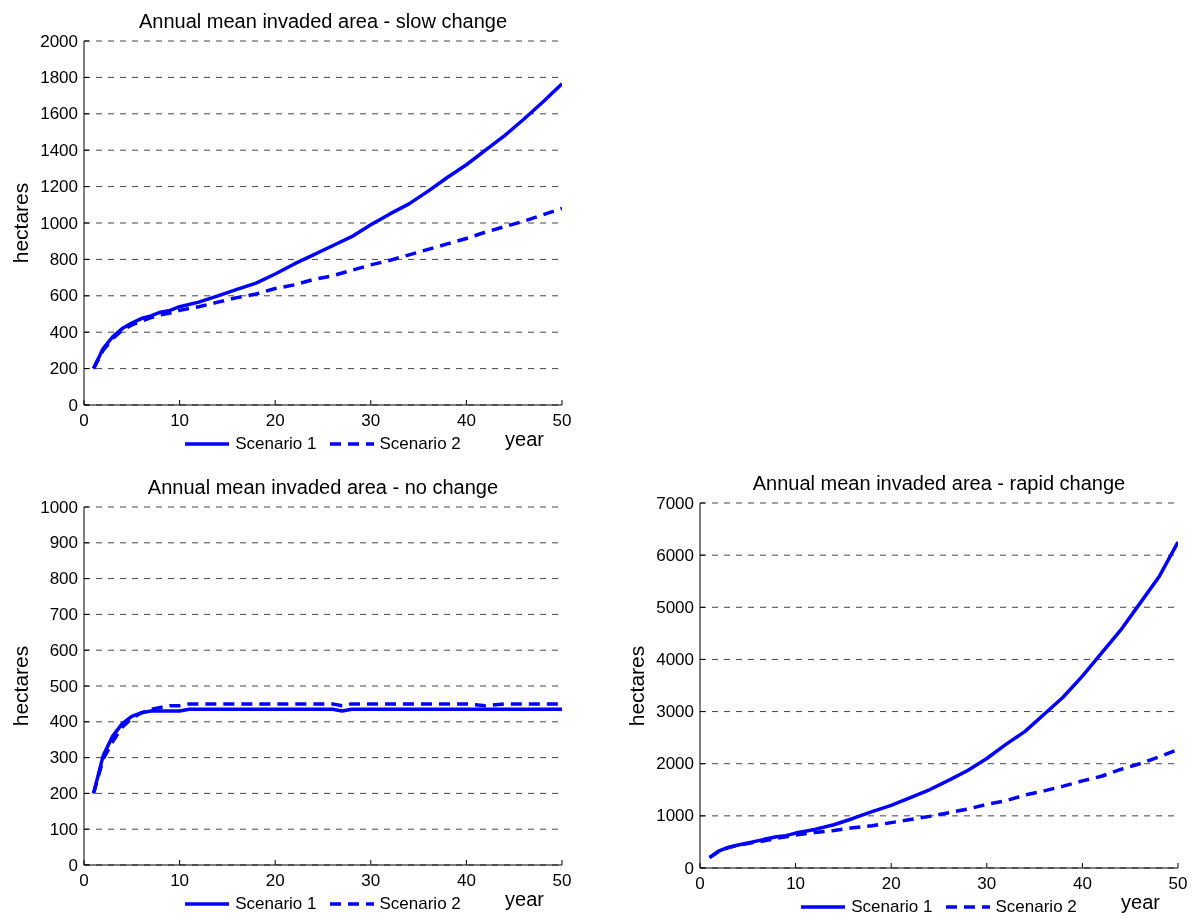 This screenshot has height=919, width=1192. Describe the element at coordinates (939, 483) in the screenshot. I see `chart-title: Annual mean invaded area - rapid change` at that location.